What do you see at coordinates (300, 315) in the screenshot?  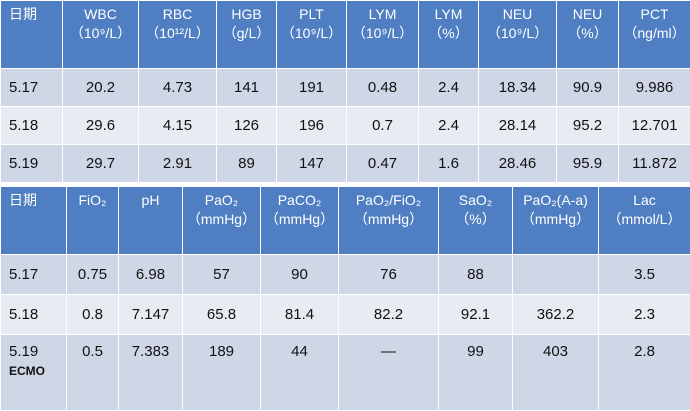 I see `cell: 81.4` at bounding box center [300, 315].